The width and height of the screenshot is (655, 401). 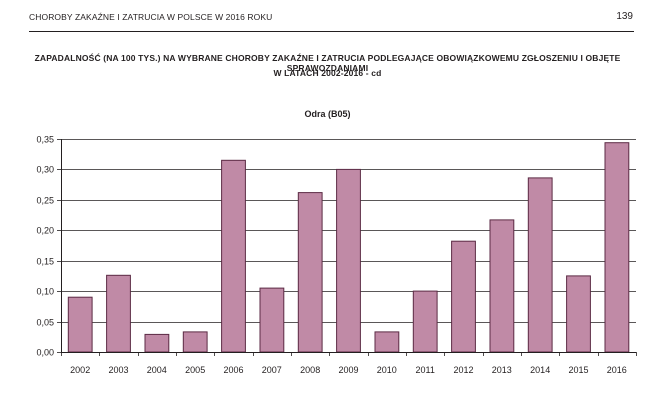 What do you see at coordinates (233, 370) in the screenshot?
I see `x-tick-label: 2006` at bounding box center [233, 370].